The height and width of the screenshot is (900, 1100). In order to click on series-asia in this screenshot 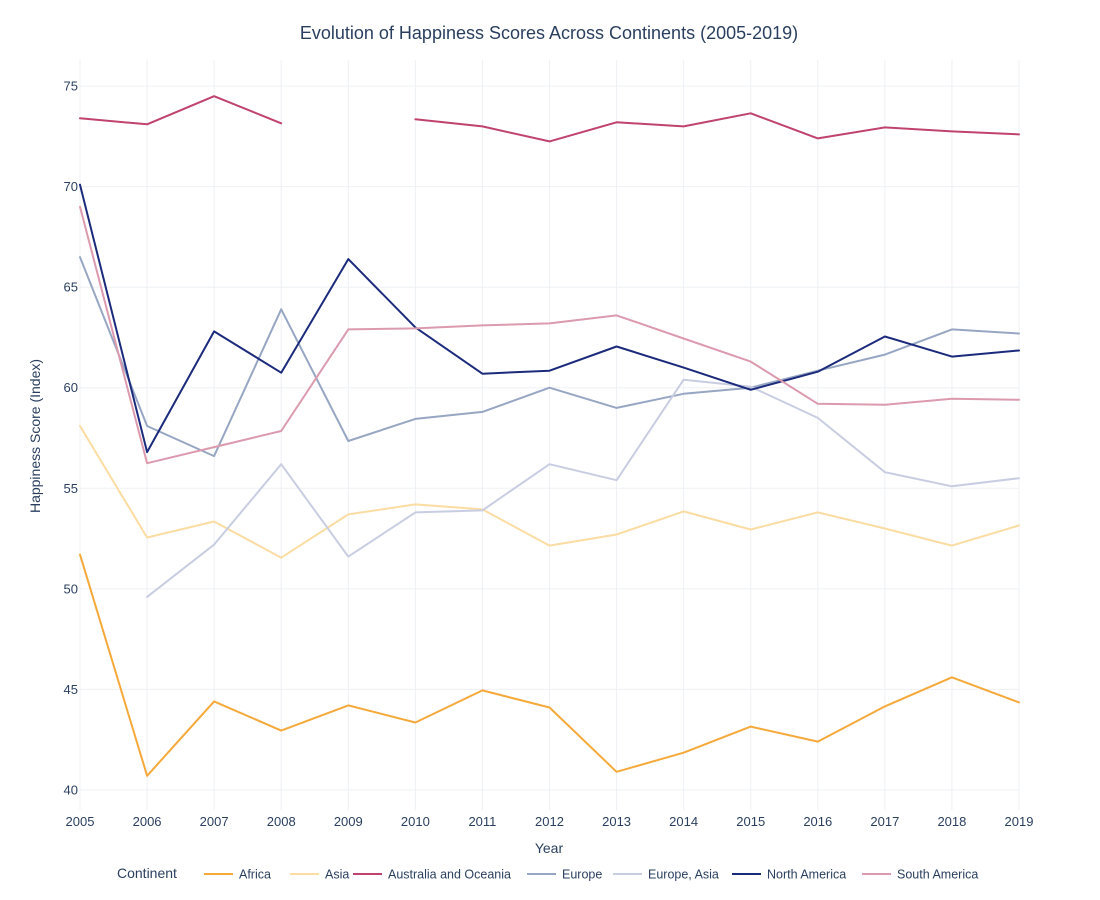, I will do `click(549, 492)`.